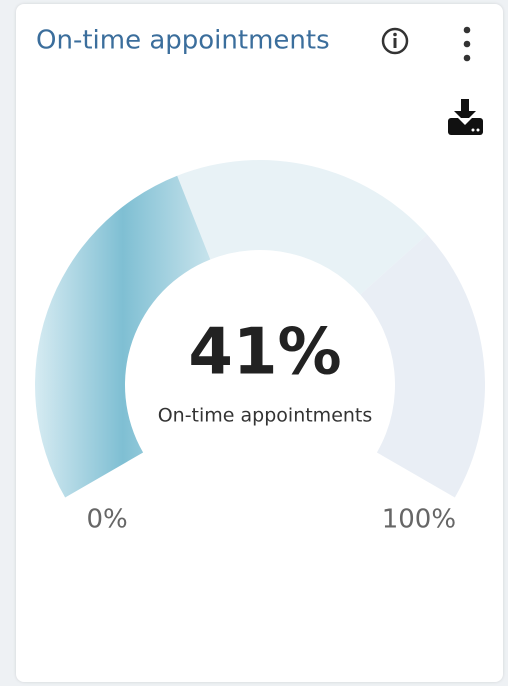  Describe the element at coordinates (265, 416) in the screenshot. I see `gauge-label: On-time appointments` at that location.